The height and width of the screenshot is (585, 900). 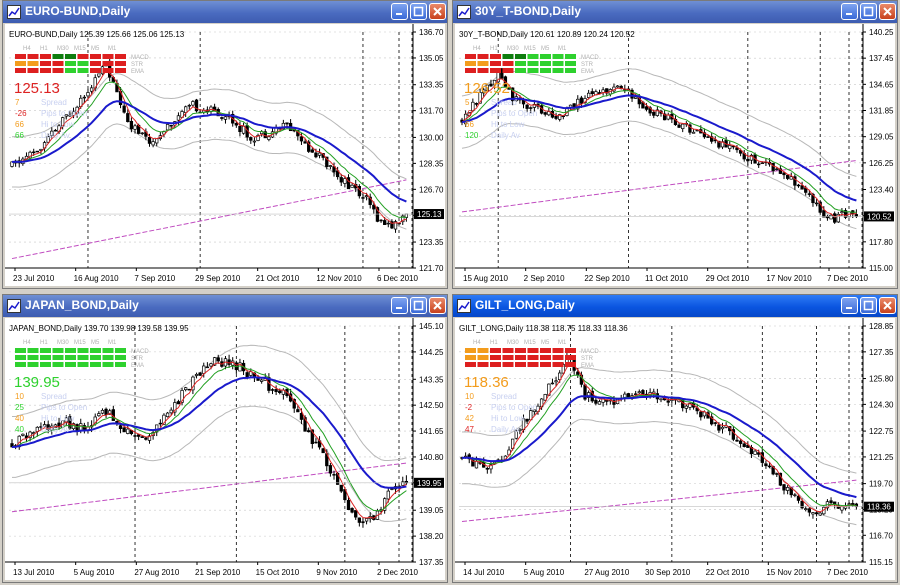 I want to click on y-tick-label: 119.70, so click(x=881, y=484).